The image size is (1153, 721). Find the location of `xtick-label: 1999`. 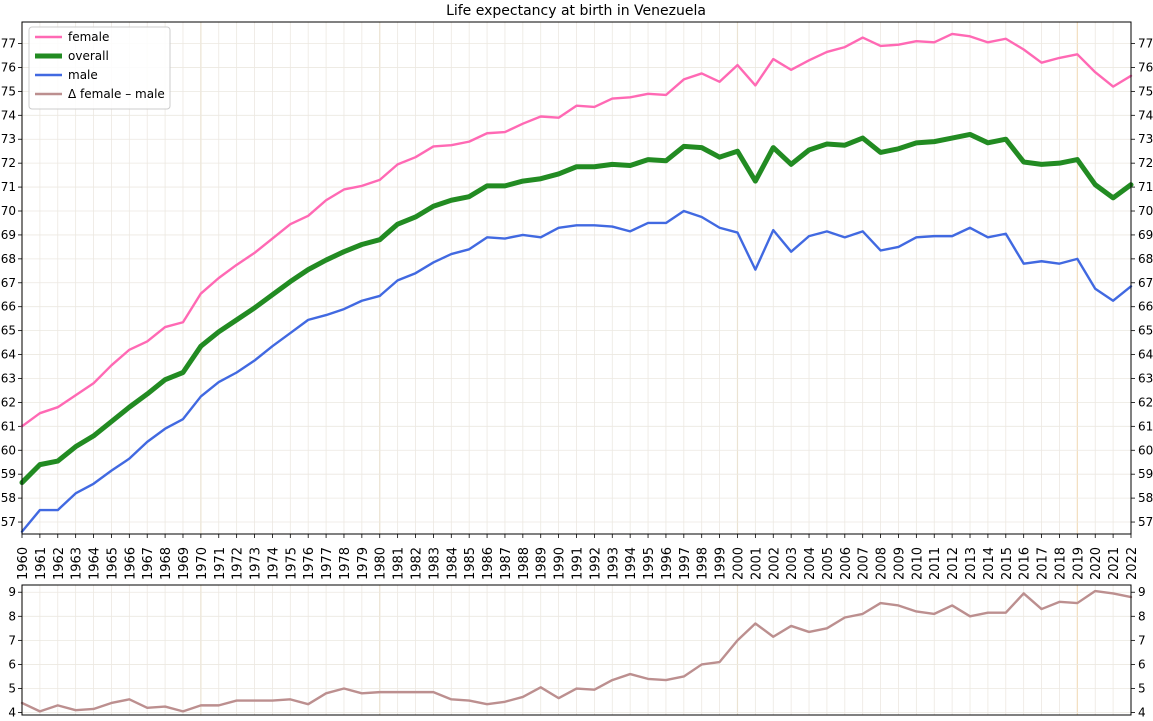

xtick-label: 1999 is located at coordinates (721, 563).